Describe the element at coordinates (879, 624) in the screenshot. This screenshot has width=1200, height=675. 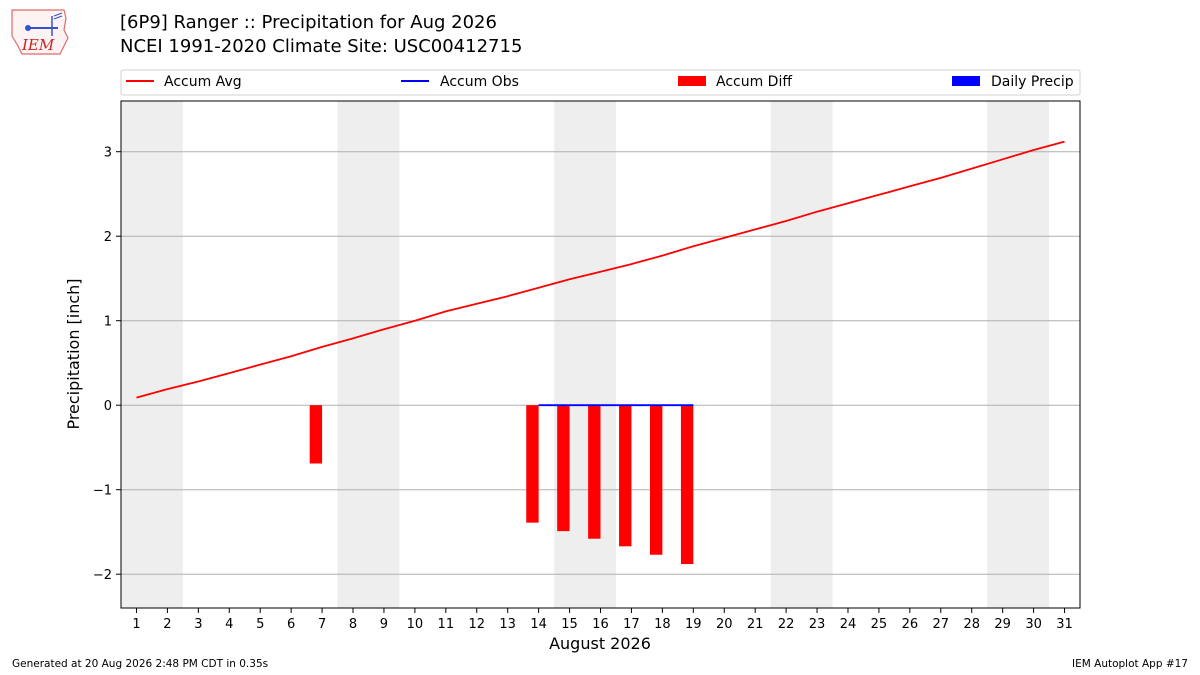
I see `x-tick-label: 25` at that location.